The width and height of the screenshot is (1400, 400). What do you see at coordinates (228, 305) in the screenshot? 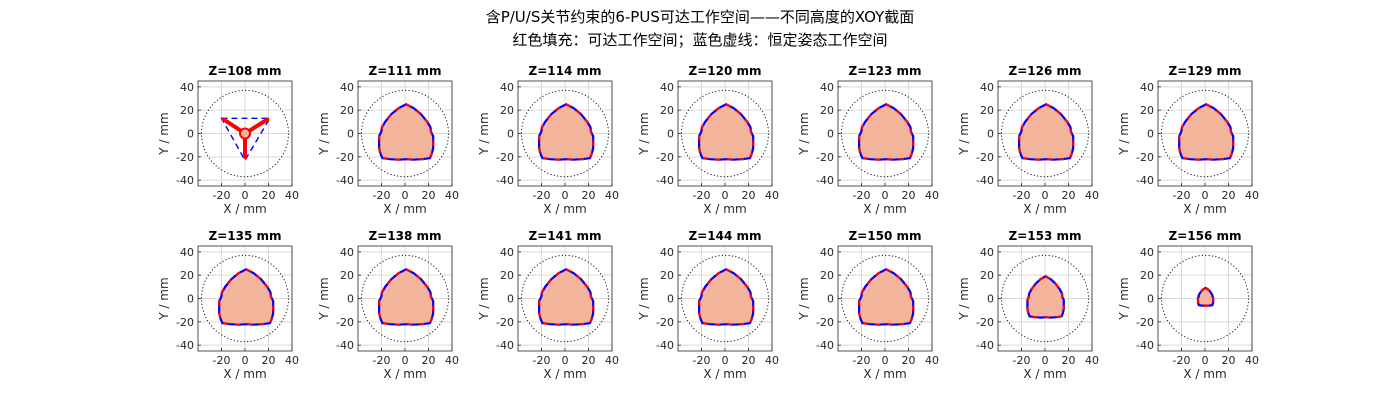
I see `subplot: -20 0 20 40 -40 -20 0 20 40 X / mm Y / mm Z=135 mm` at bounding box center [228, 305].